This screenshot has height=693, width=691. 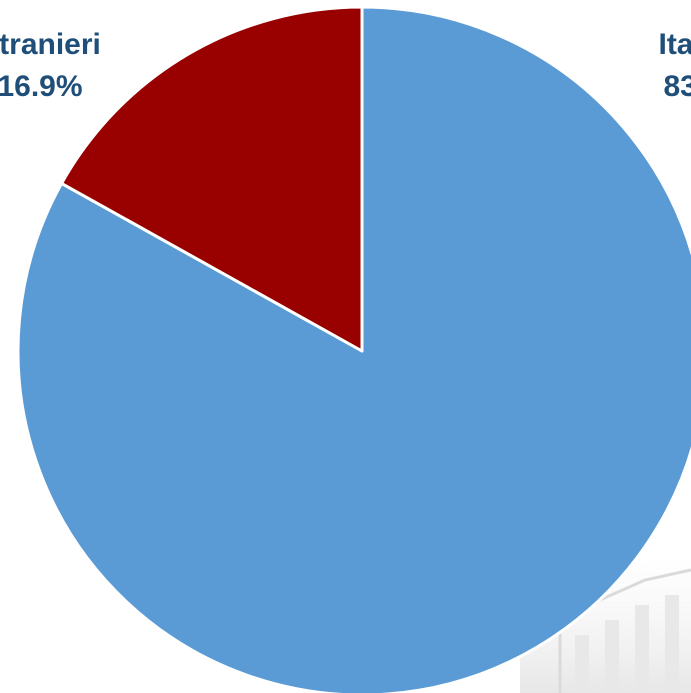 What do you see at coordinates (674, 44) in the screenshot?
I see `label-italiani-name: Italiani` at bounding box center [674, 44].